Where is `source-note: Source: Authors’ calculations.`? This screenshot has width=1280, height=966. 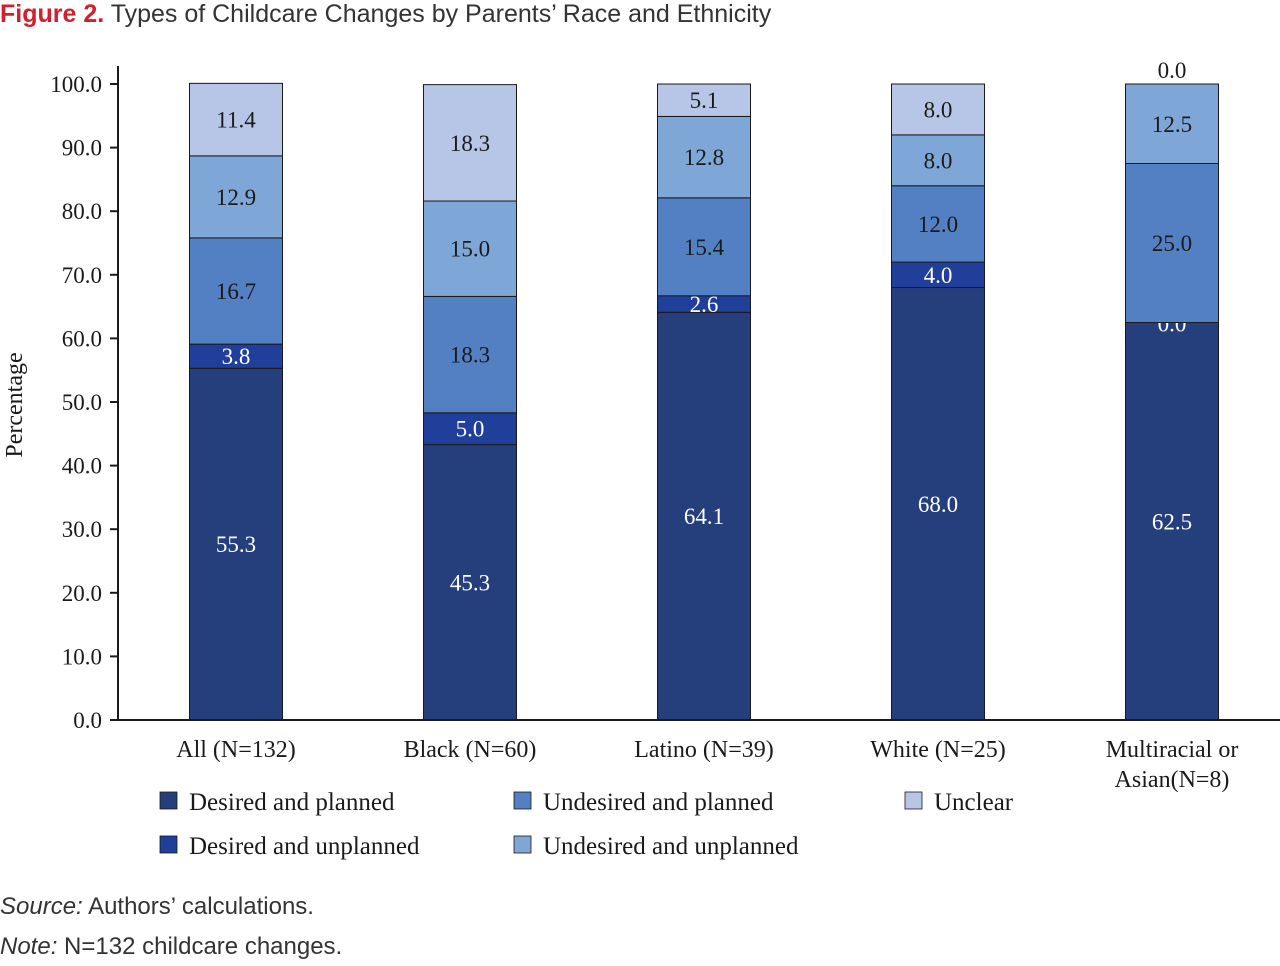
source-note: Source: Authors’ calculations. is located at coordinates (400, 907).